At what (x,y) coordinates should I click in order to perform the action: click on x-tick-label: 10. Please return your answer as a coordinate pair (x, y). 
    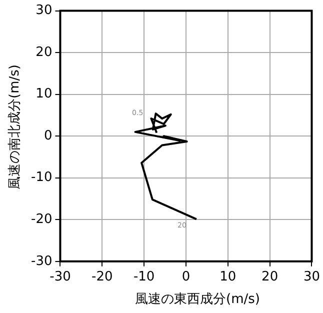
    Looking at the image, I should click on (228, 277).